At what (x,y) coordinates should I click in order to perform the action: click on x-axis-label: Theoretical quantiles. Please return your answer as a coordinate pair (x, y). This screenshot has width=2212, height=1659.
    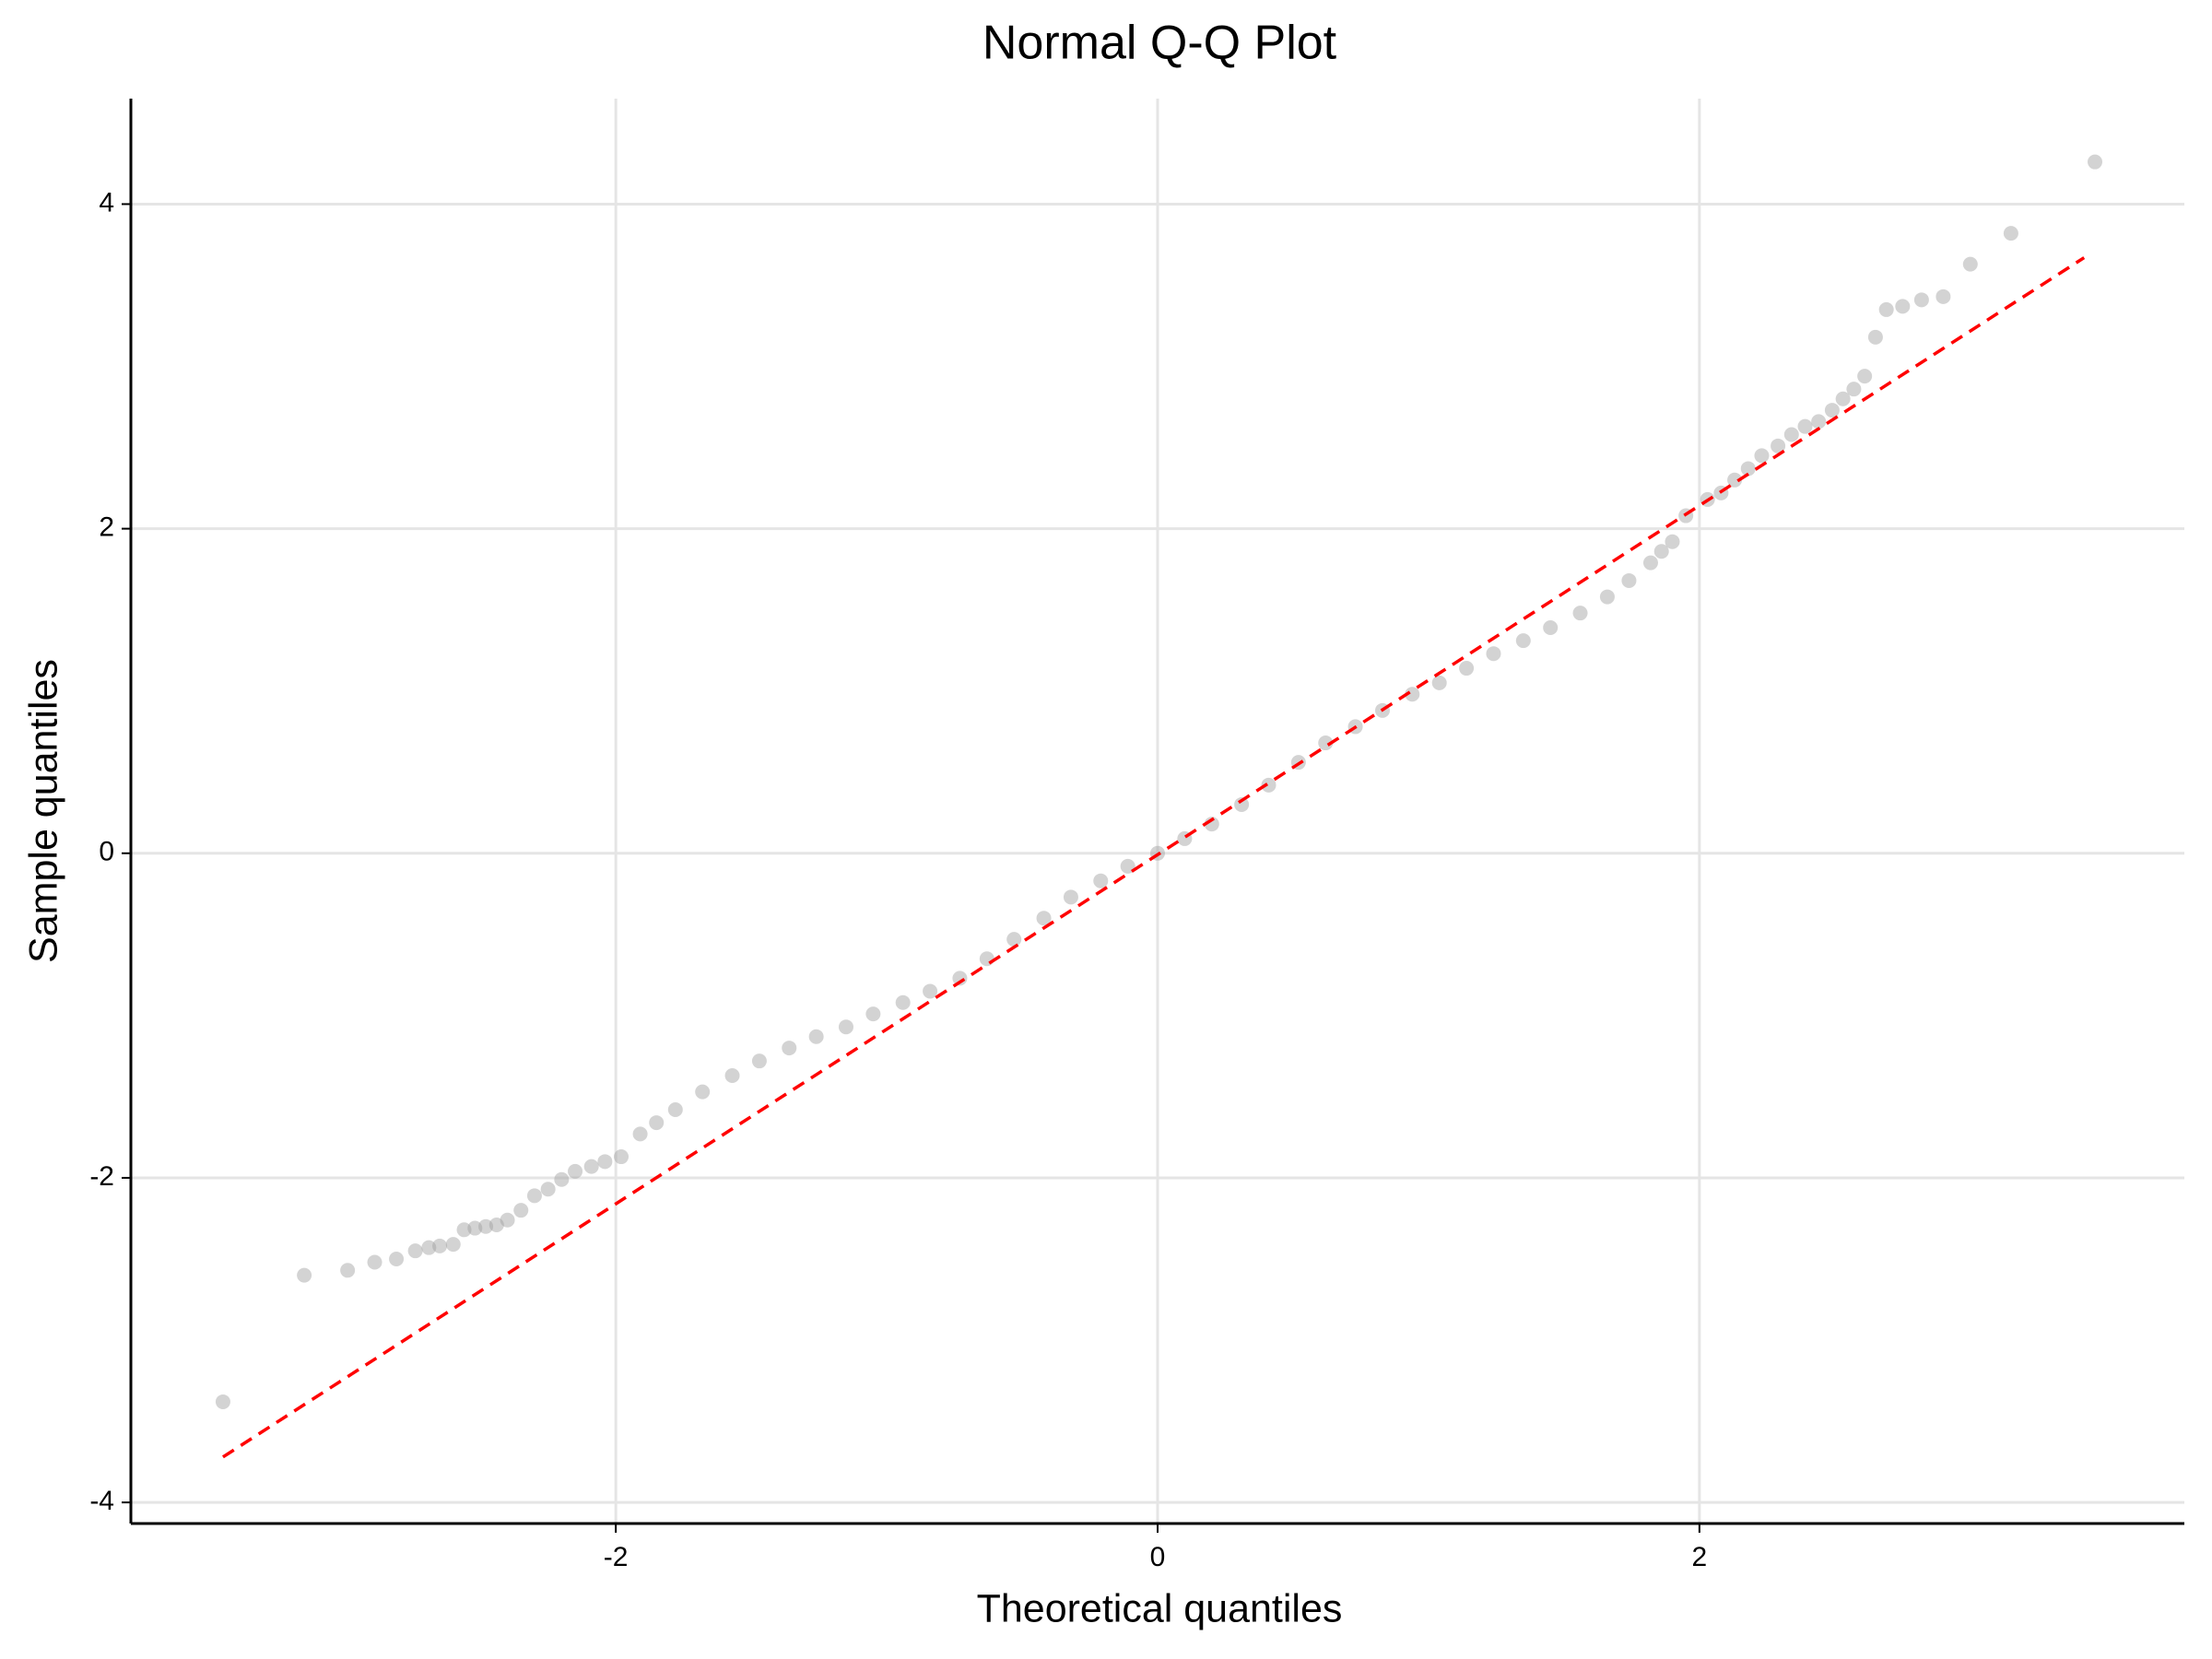
    Looking at the image, I should click on (1160, 1608).